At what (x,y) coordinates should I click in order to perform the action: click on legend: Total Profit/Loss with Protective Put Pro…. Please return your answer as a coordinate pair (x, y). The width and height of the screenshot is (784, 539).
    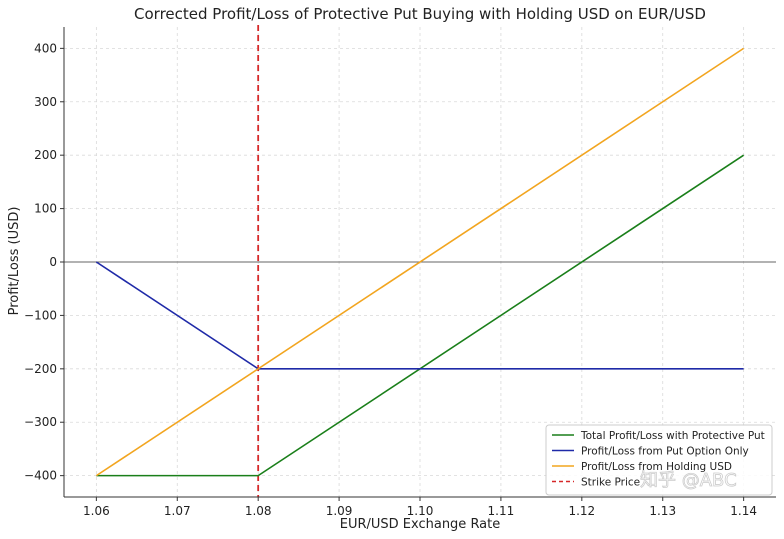
    Looking at the image, I should click on (659, 460).